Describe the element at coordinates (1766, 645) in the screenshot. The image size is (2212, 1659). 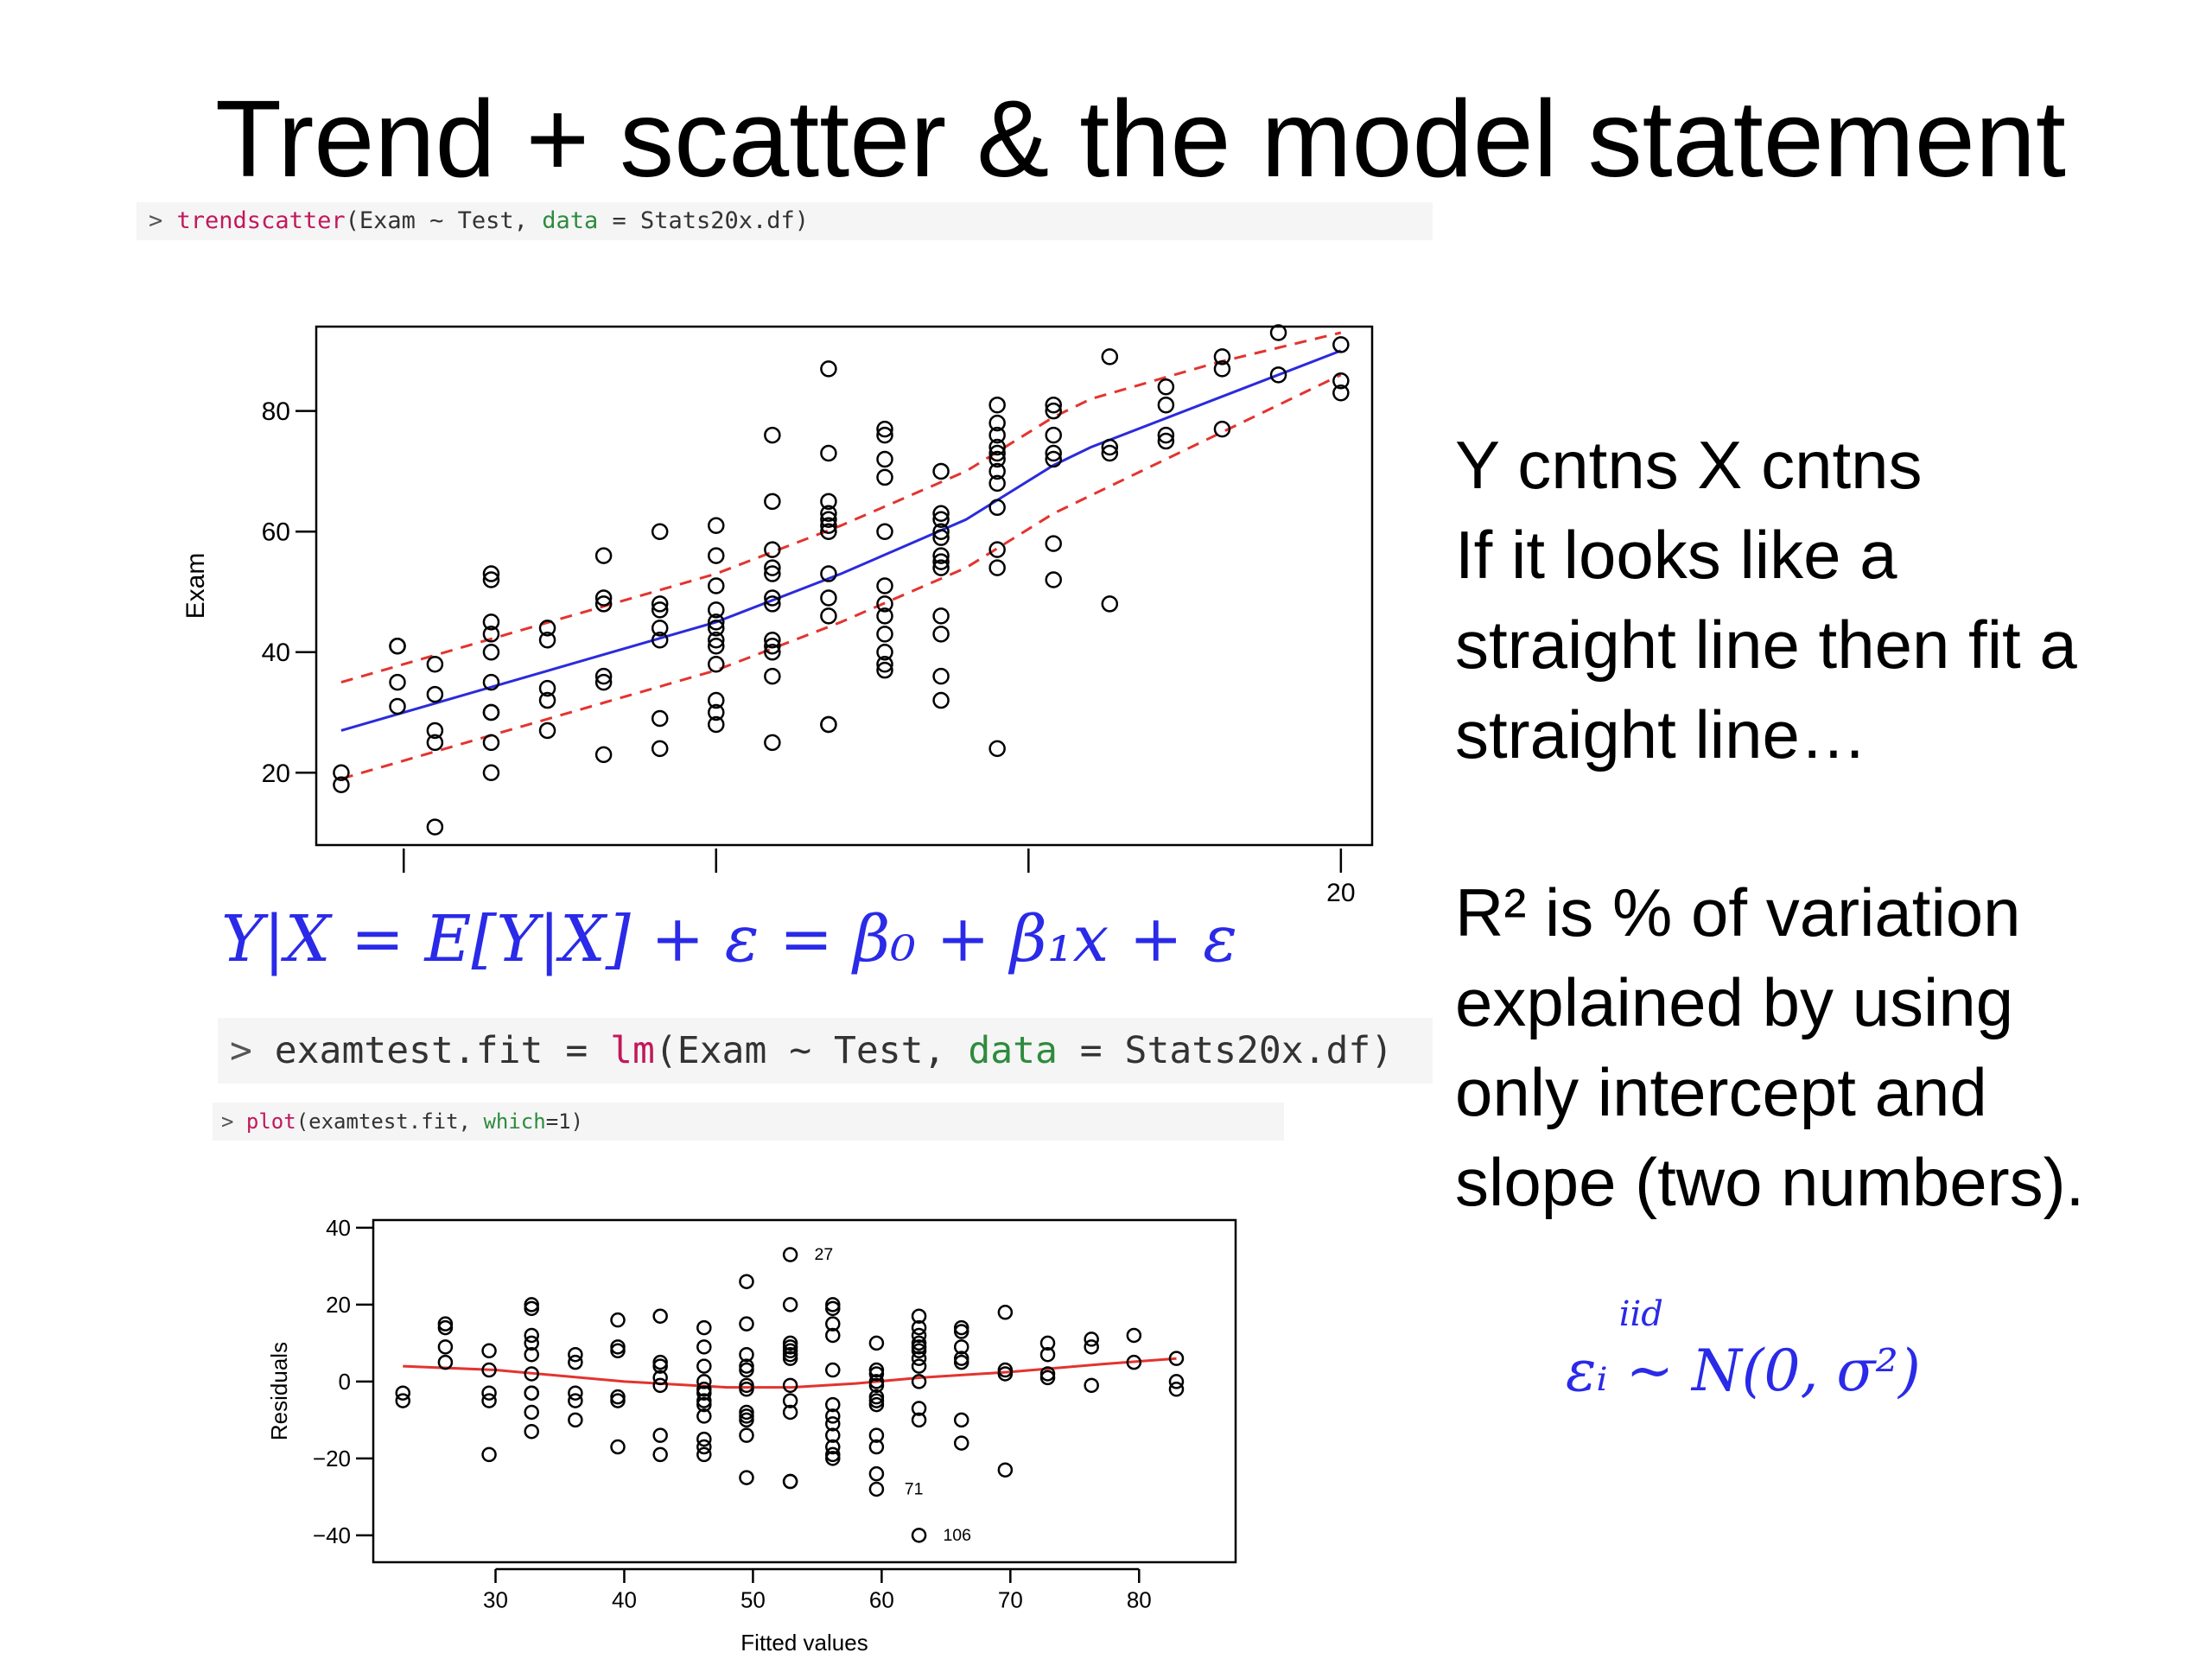
I see `side-text-line: straight line then fit a` at that location.